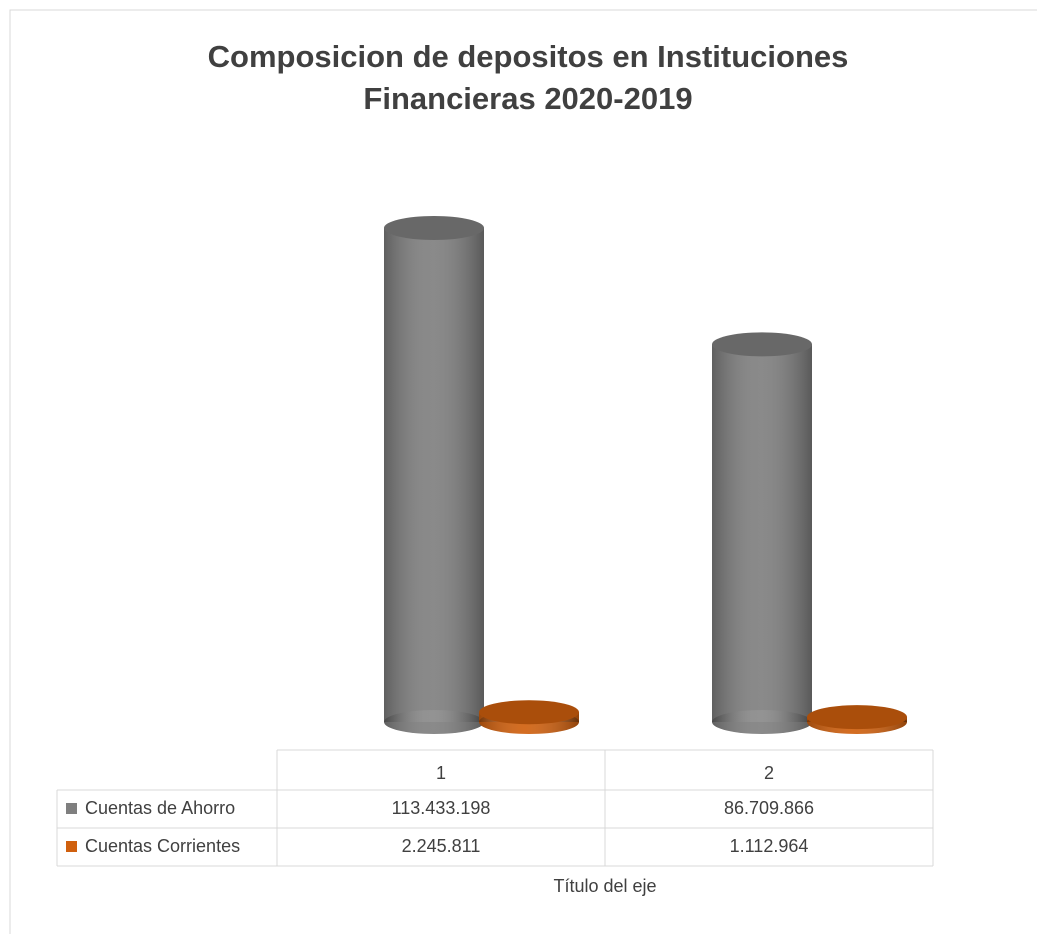 This screenshot has height=934, width=1037. I want to click on data-label: 86.709.866, so click(769, 808).